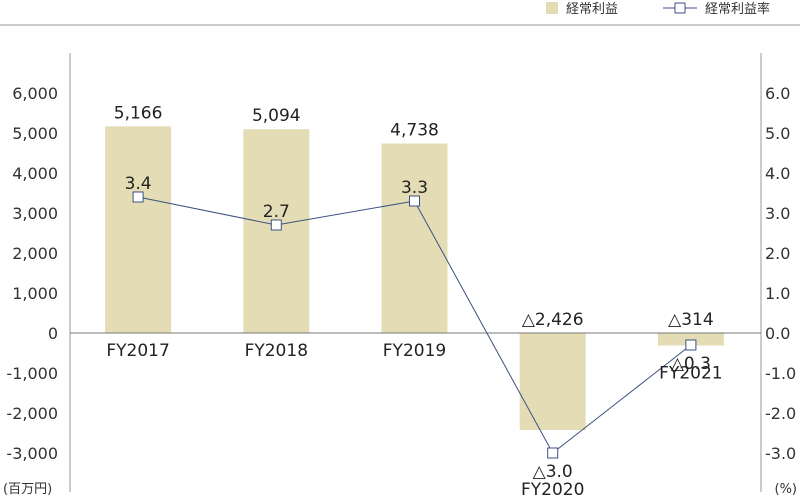 The height and width of the screenshot is (500, 800). I want to click on right-tick-label: 5.0, so click(777, 133).